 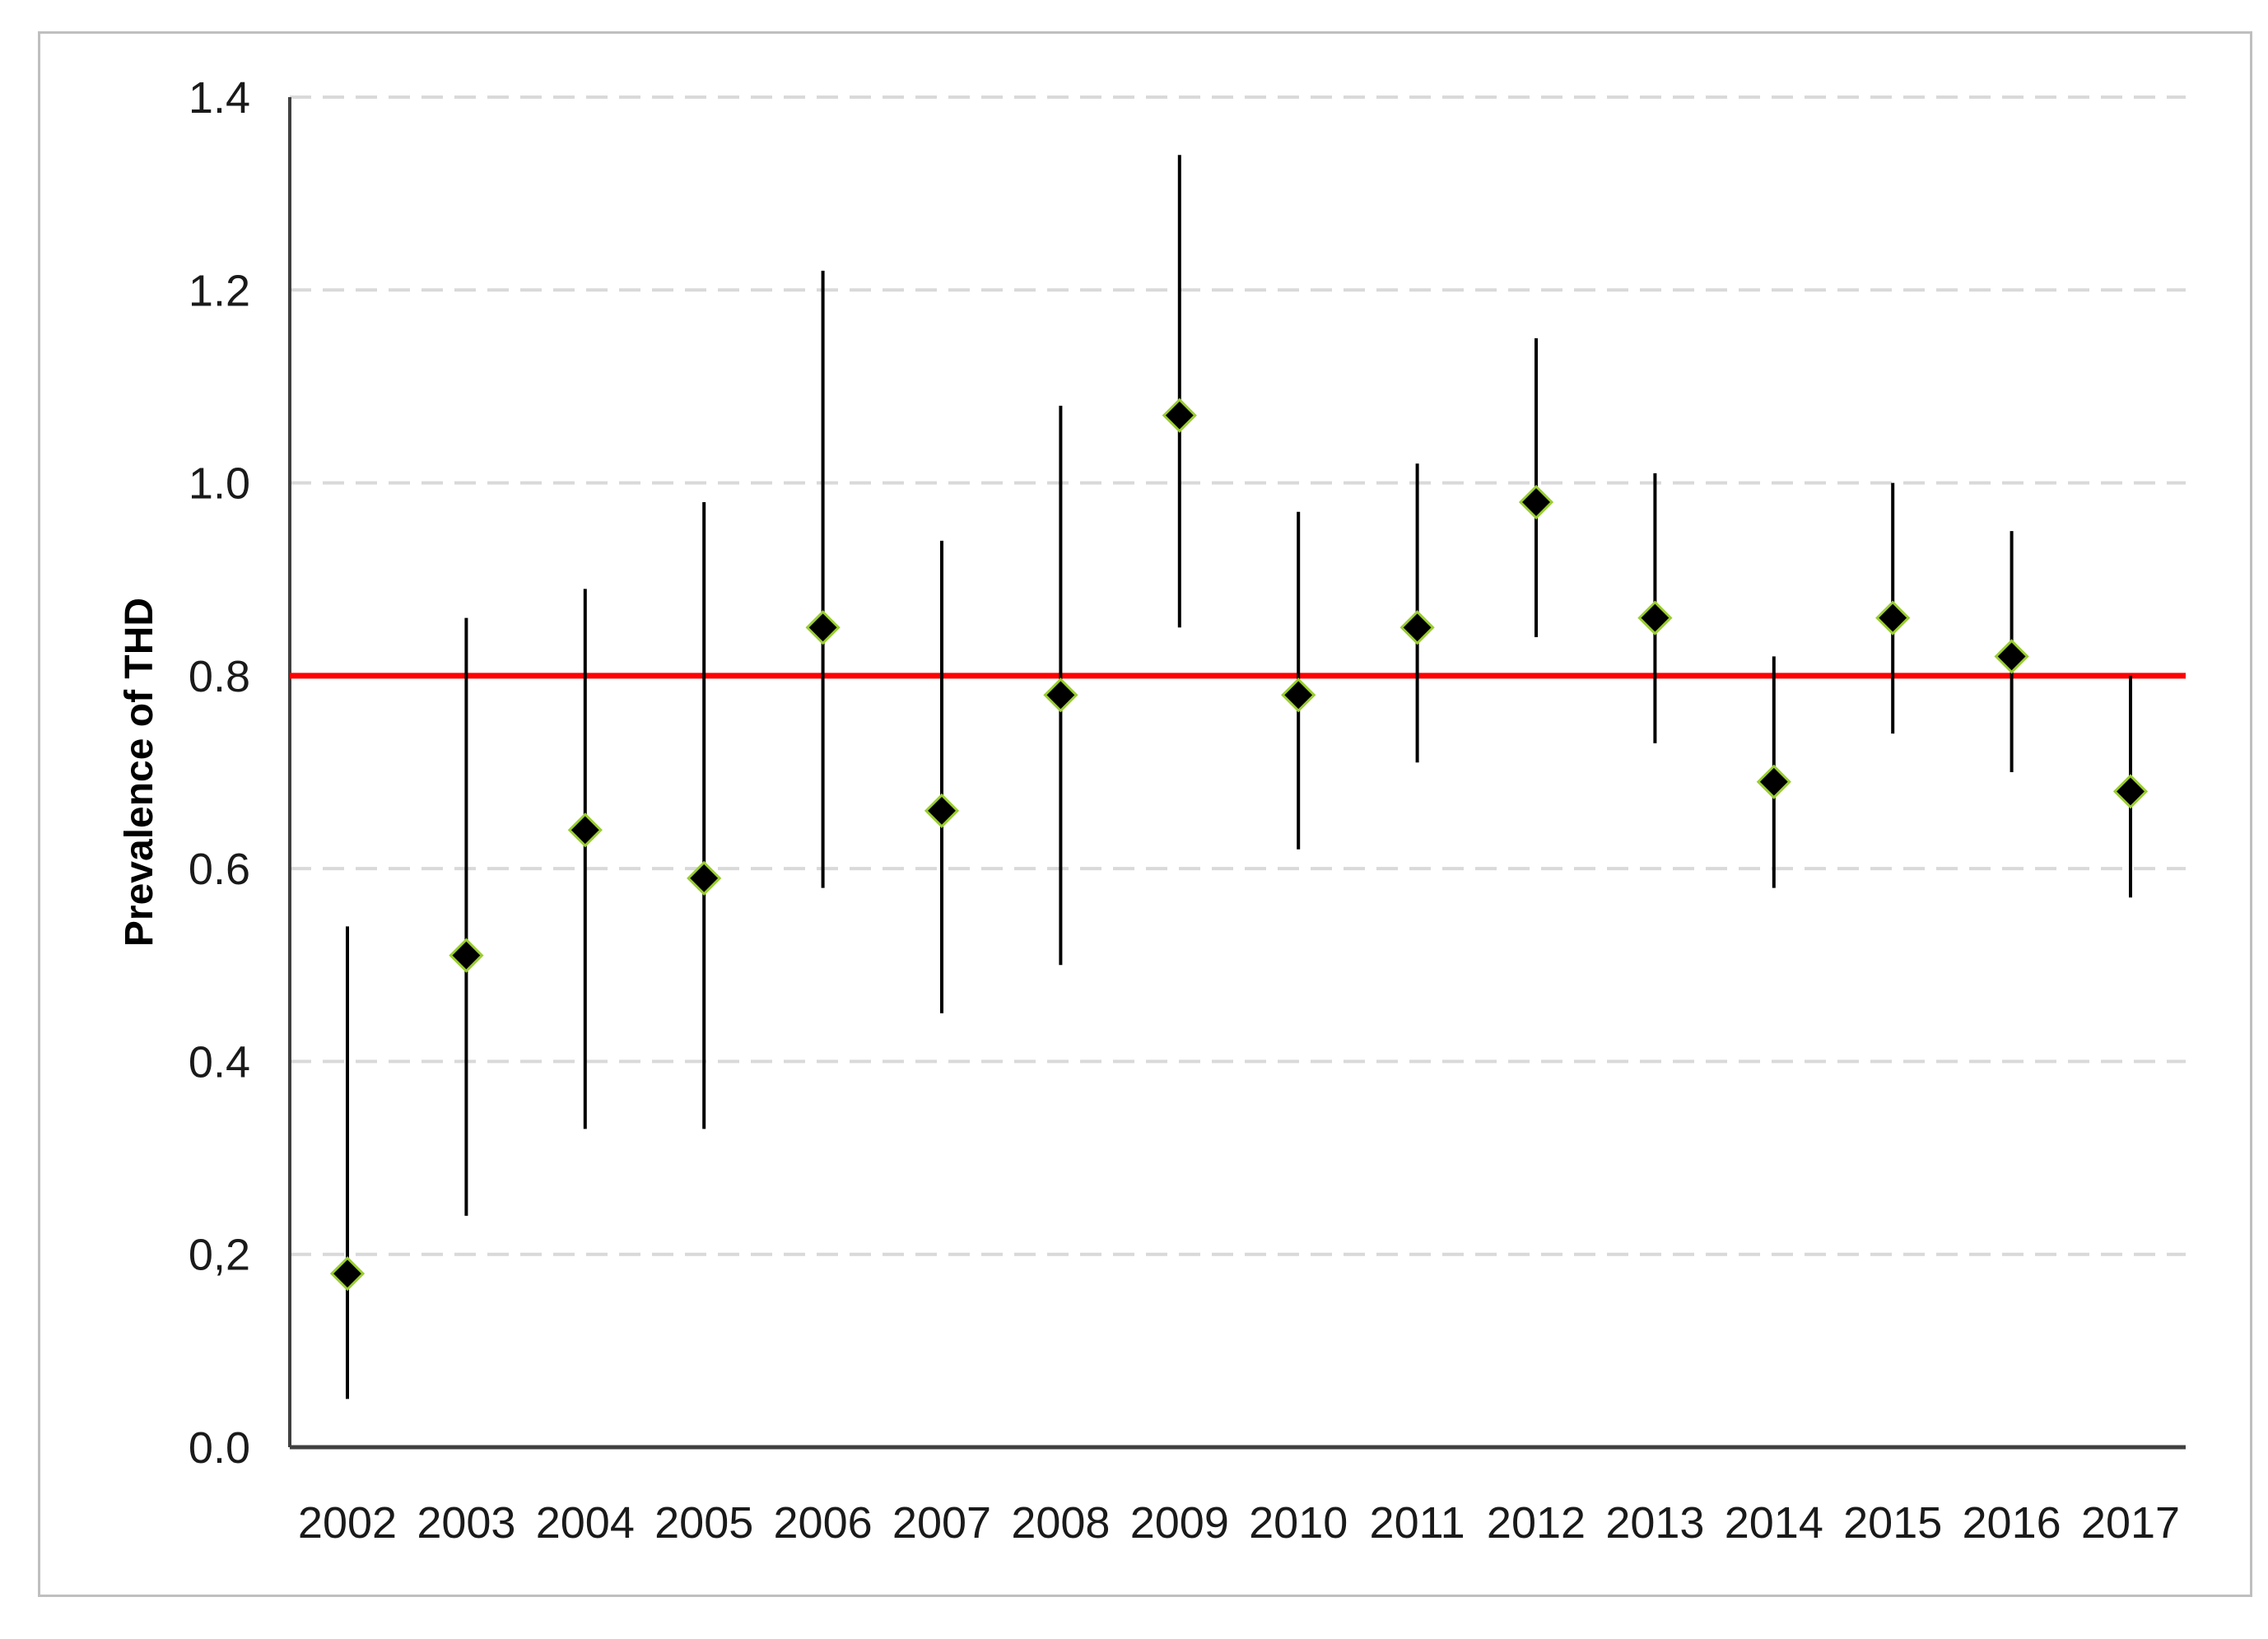 I want to click on x-tick-label: 2016, so click(x=2012, y=1523).